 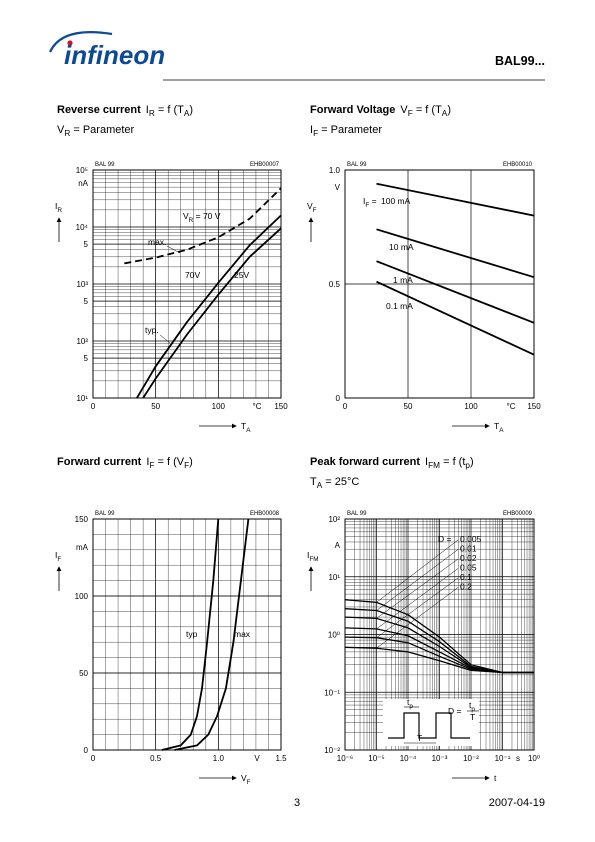 I want to click on series-label: 0.005, so click(x=471, y=539).